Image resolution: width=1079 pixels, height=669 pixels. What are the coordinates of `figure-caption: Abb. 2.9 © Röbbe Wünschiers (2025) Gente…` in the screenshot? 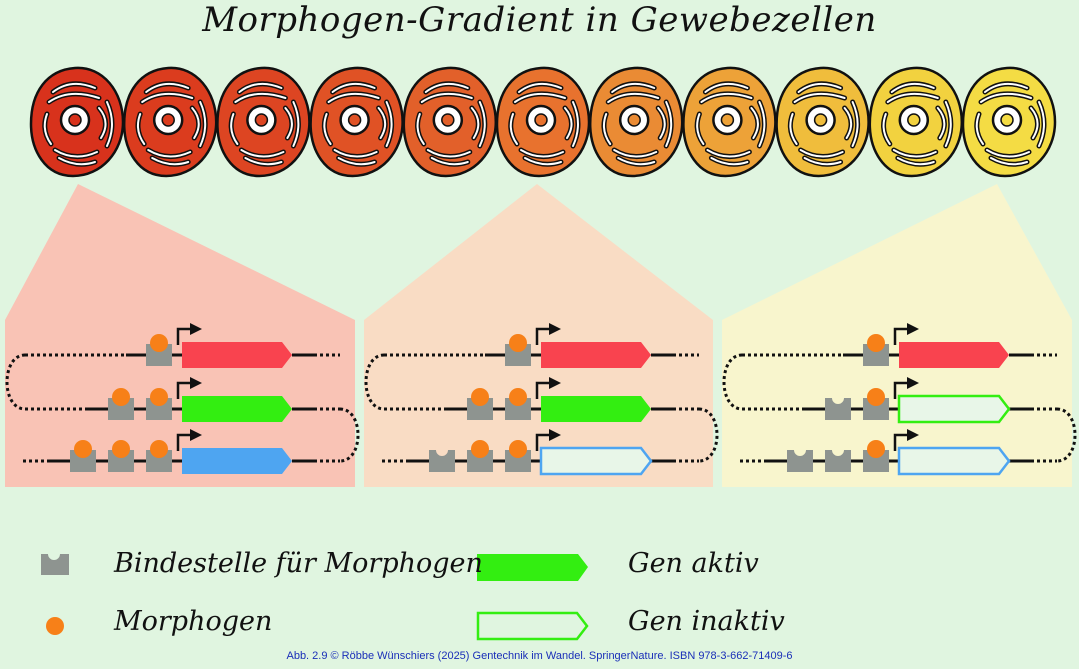 It's located at (539, 656).